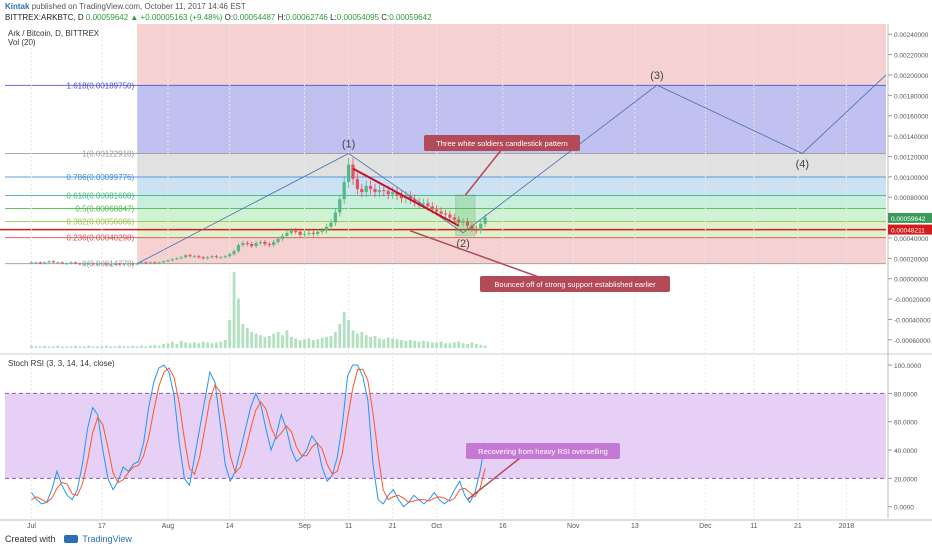  What do you see at coordinates (494, 479) in the screenshot?
I see `callout-rsi-pointer` at bounding box center [494, 479].